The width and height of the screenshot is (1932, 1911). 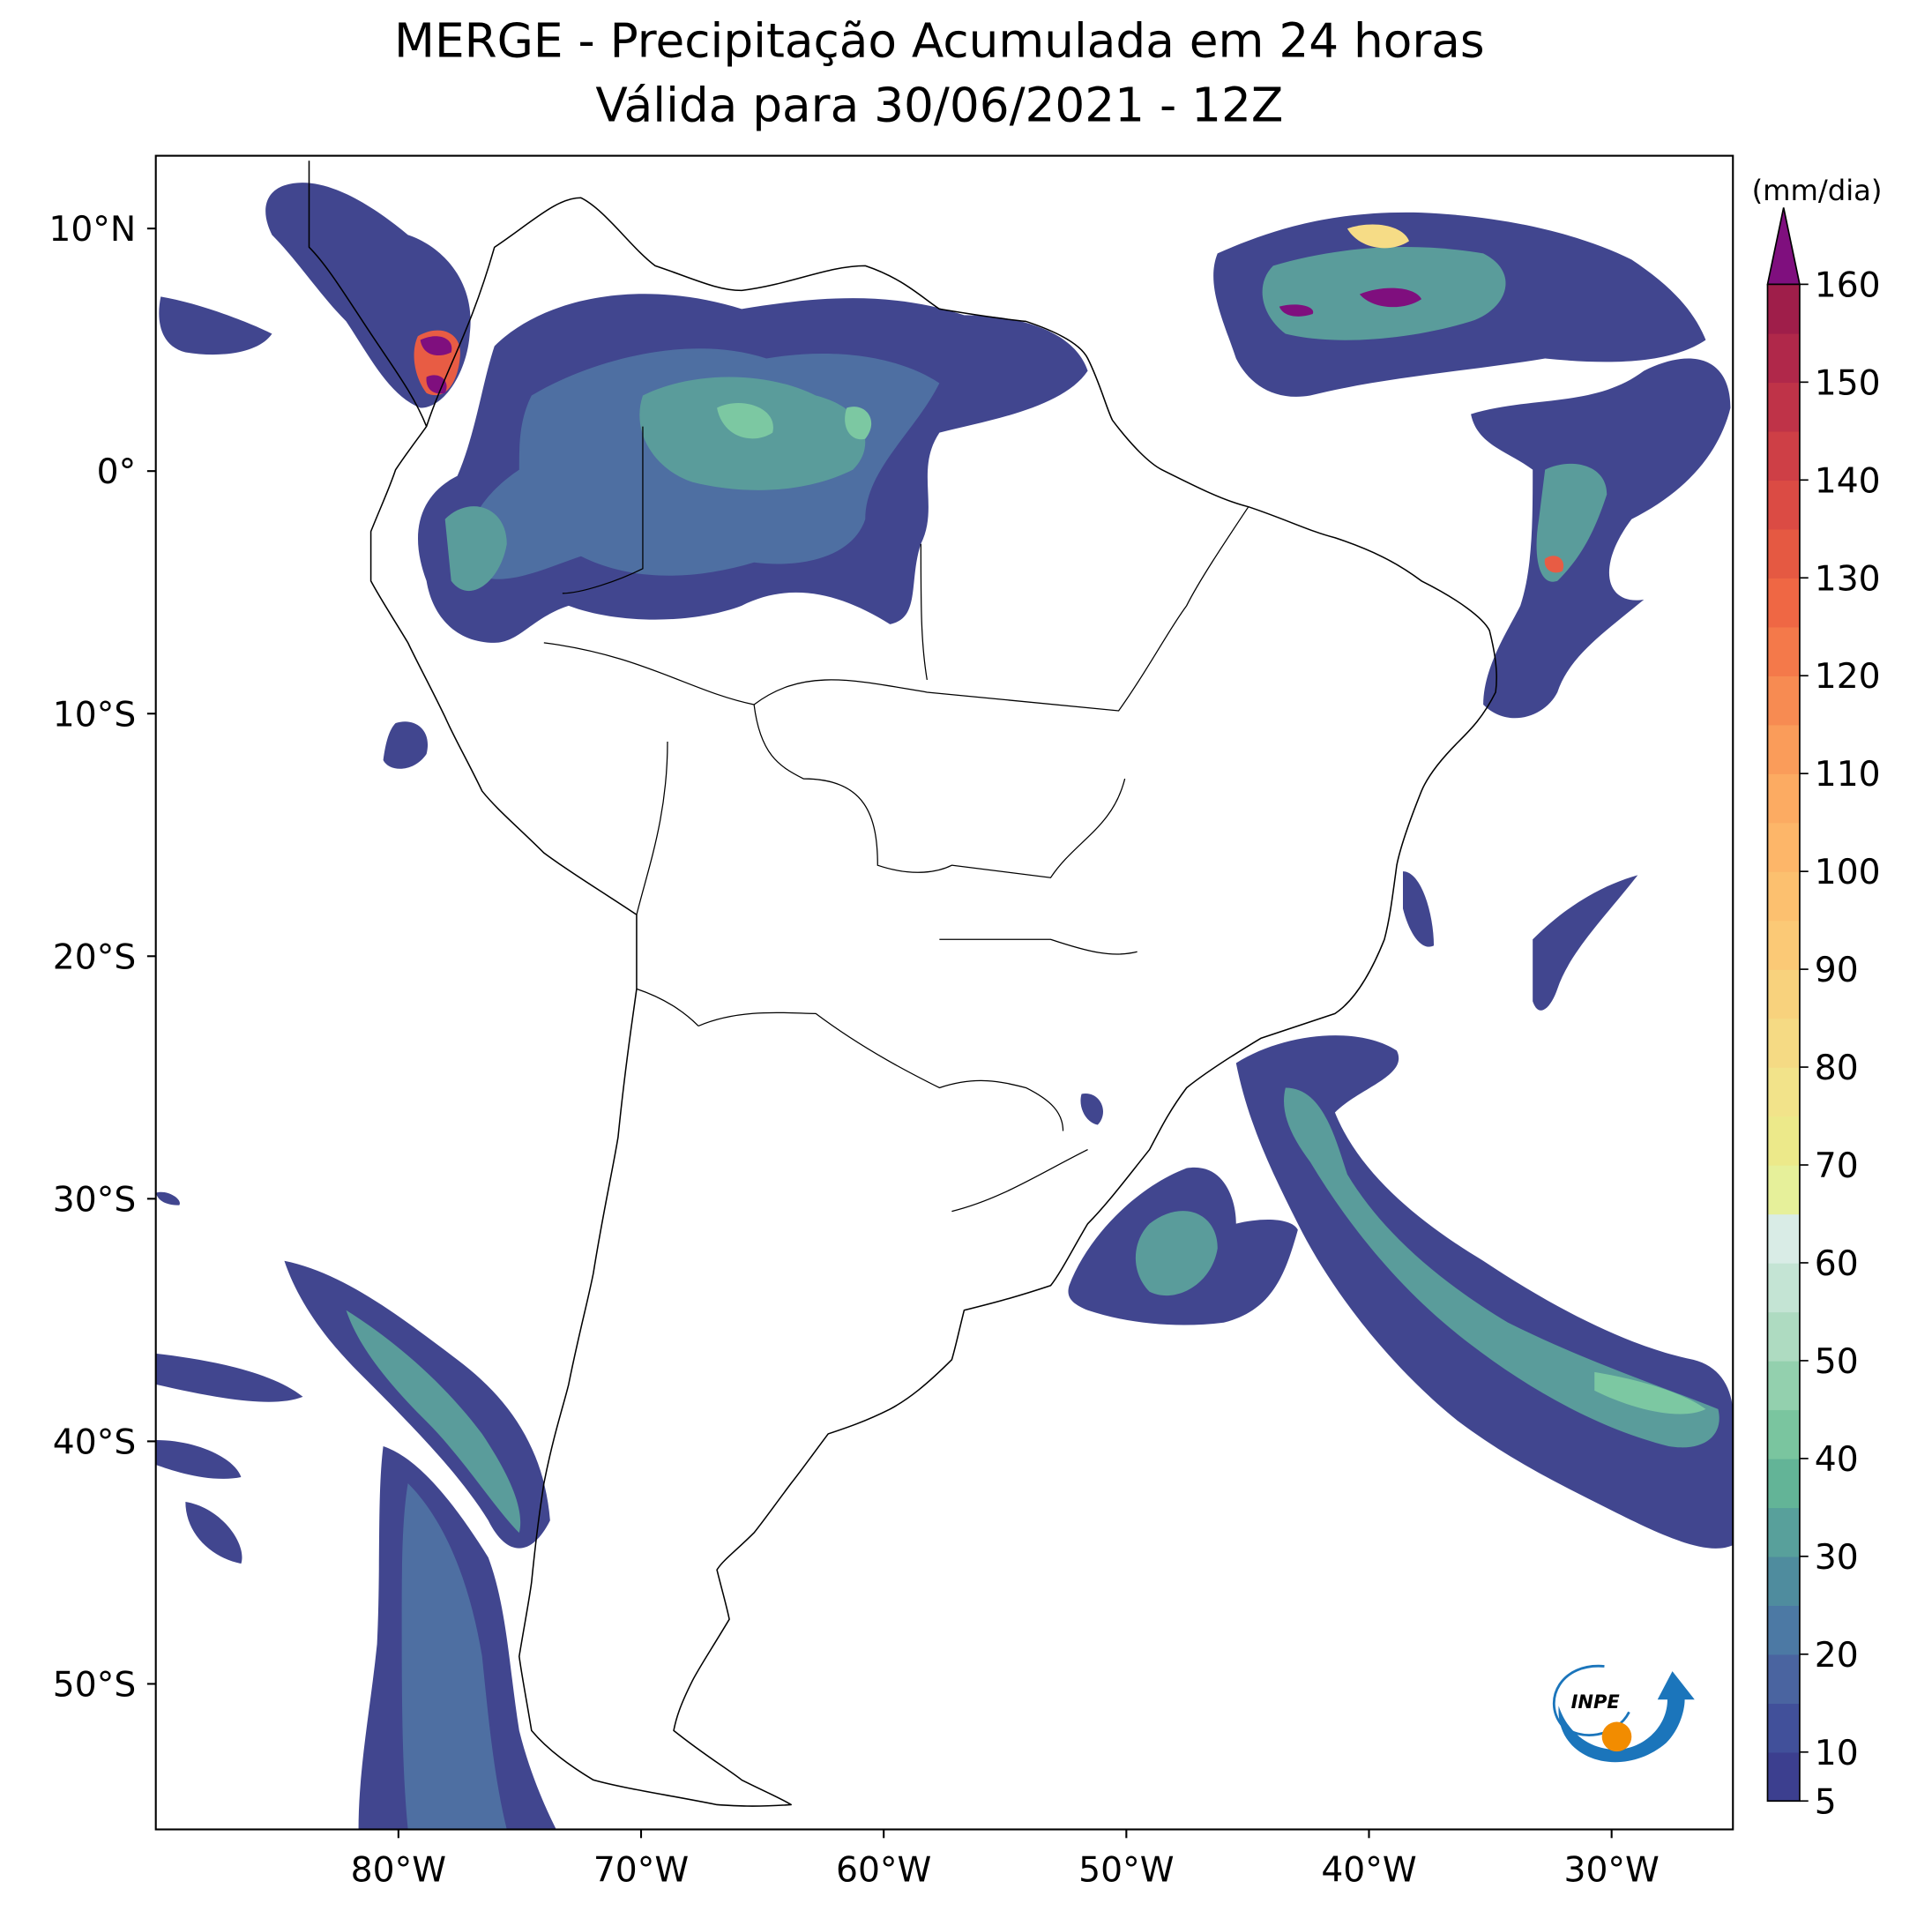 I want to click on colorbar-tick-label: 110, so click(x=1848, y=775).